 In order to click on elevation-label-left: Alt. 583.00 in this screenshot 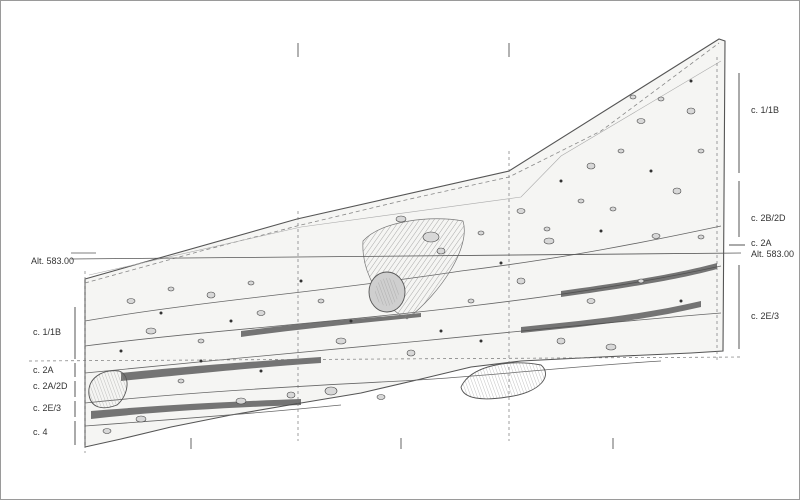, I will do `click(52, 261)`.